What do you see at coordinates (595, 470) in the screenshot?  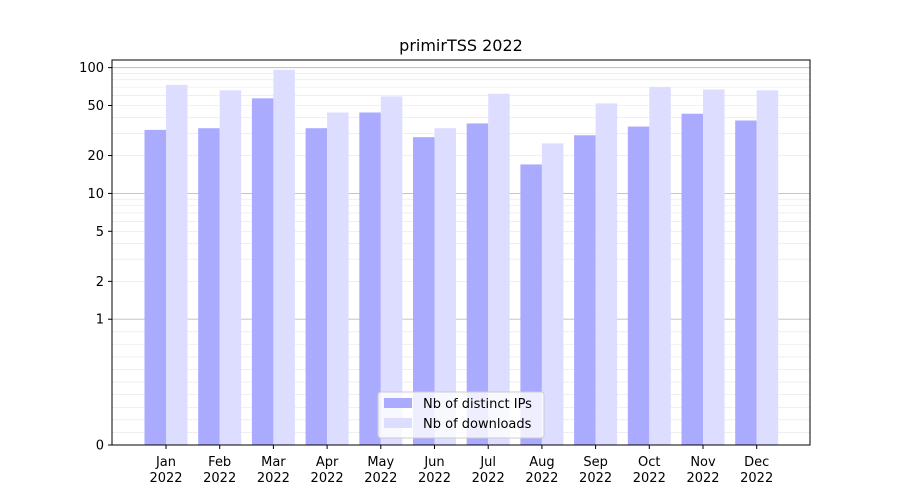 I see `x-tick-label: Sep 2022` at bounding box center [595, 470].